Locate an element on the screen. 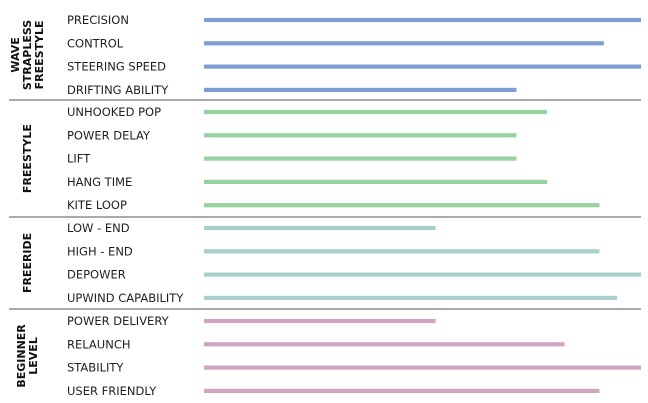  group-label-line: STRAPLESS is located at coordinates (27, 55).